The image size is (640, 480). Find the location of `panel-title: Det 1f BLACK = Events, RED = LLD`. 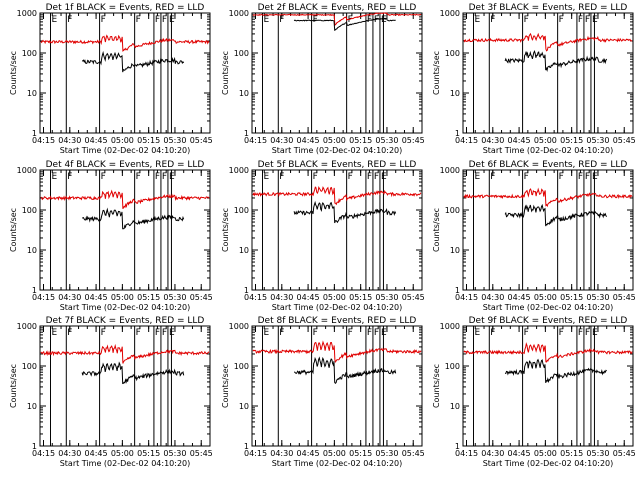

panel-title: Det 1f BLACK = Events, RED = LLD is located at coordinates (125, 8).